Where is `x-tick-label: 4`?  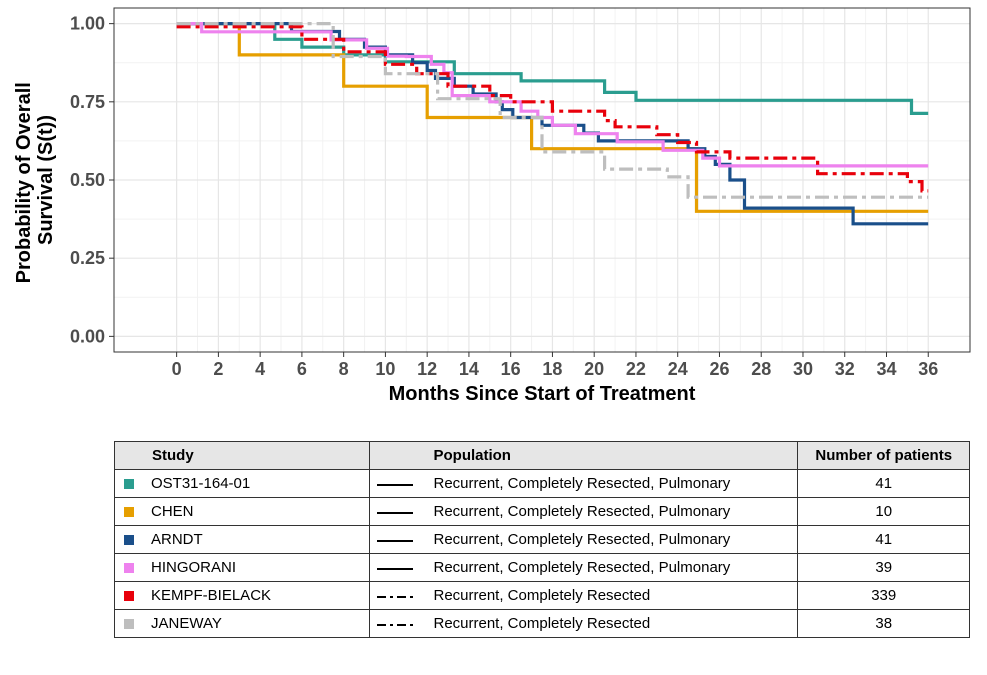
x-tick-label: 4 is located at coordinates (260, 369).